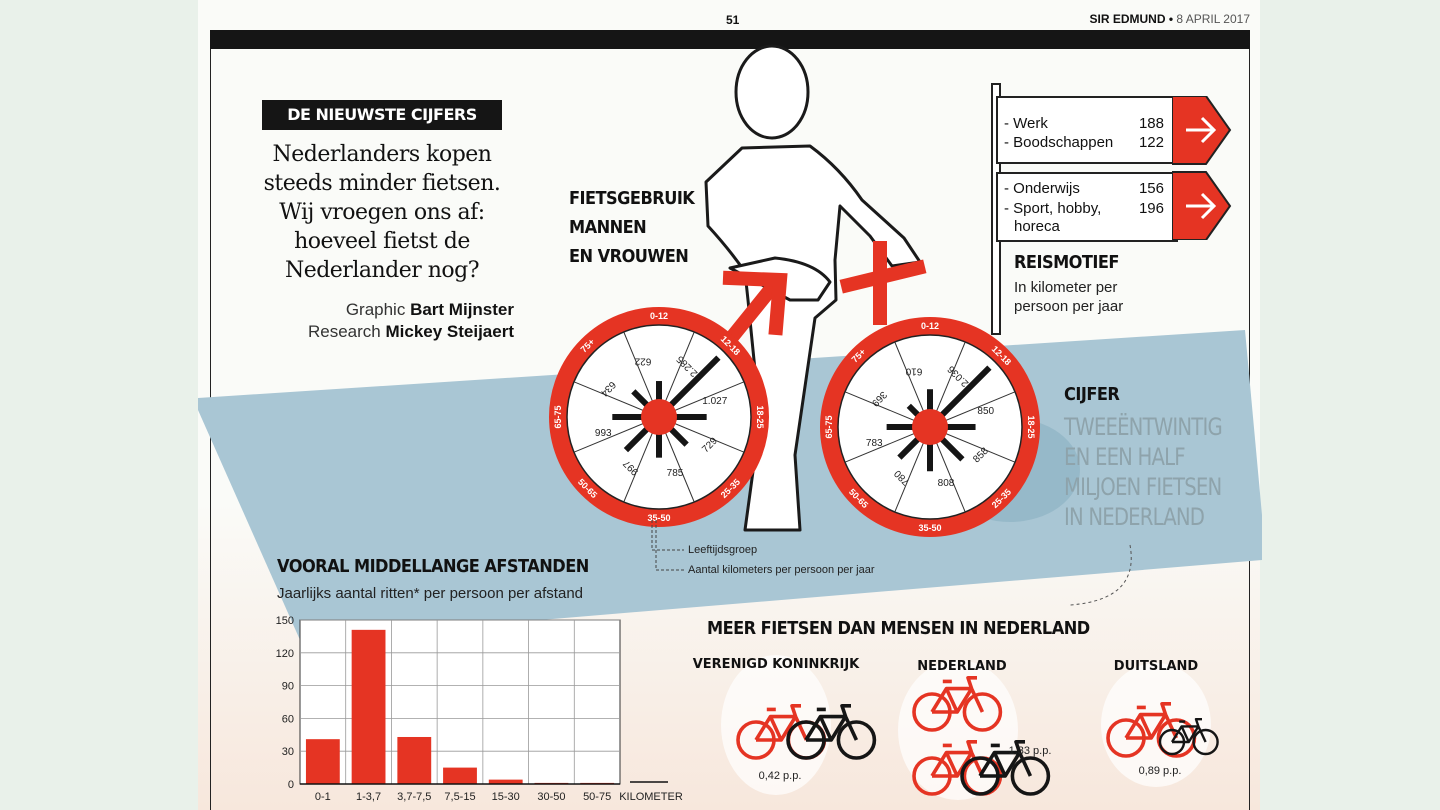 Image resolution: width=1440 pixels, height=810 pixels. I want to click on y-tick-label: 90, so click(288, 687).